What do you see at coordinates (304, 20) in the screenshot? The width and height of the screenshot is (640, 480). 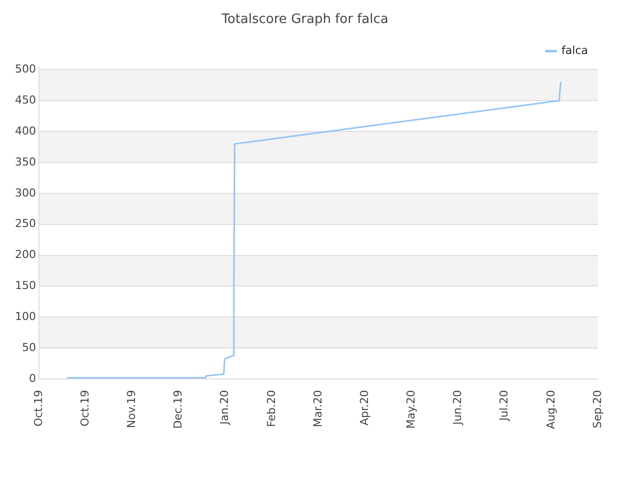 I see `chart-title: Totalscore Graph for falca` at bounding box center [304, 20].